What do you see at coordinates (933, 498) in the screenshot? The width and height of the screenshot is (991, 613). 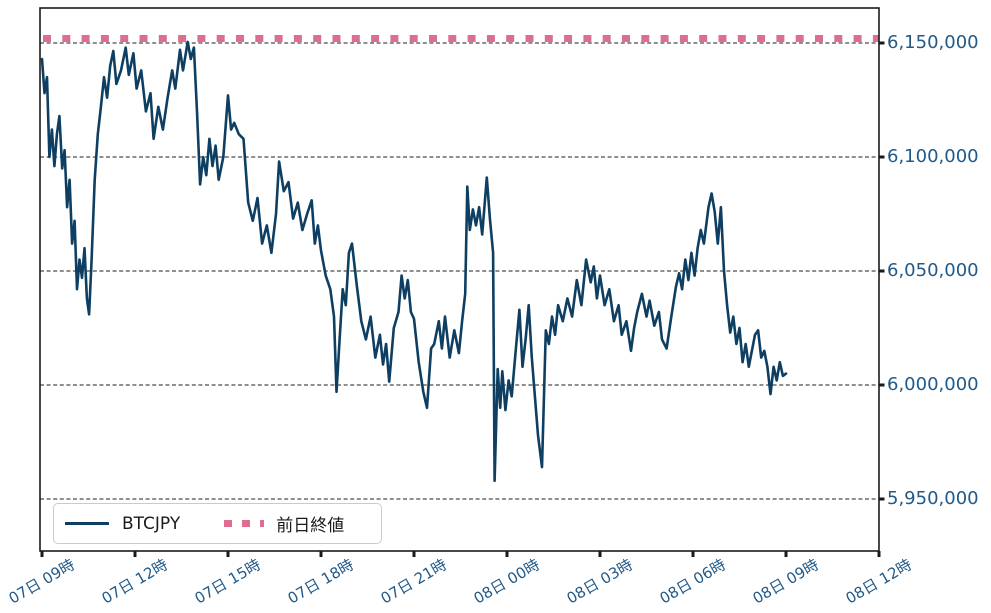 I see `y-tick-label: 5,950,000` at bounding box center [933, 498].